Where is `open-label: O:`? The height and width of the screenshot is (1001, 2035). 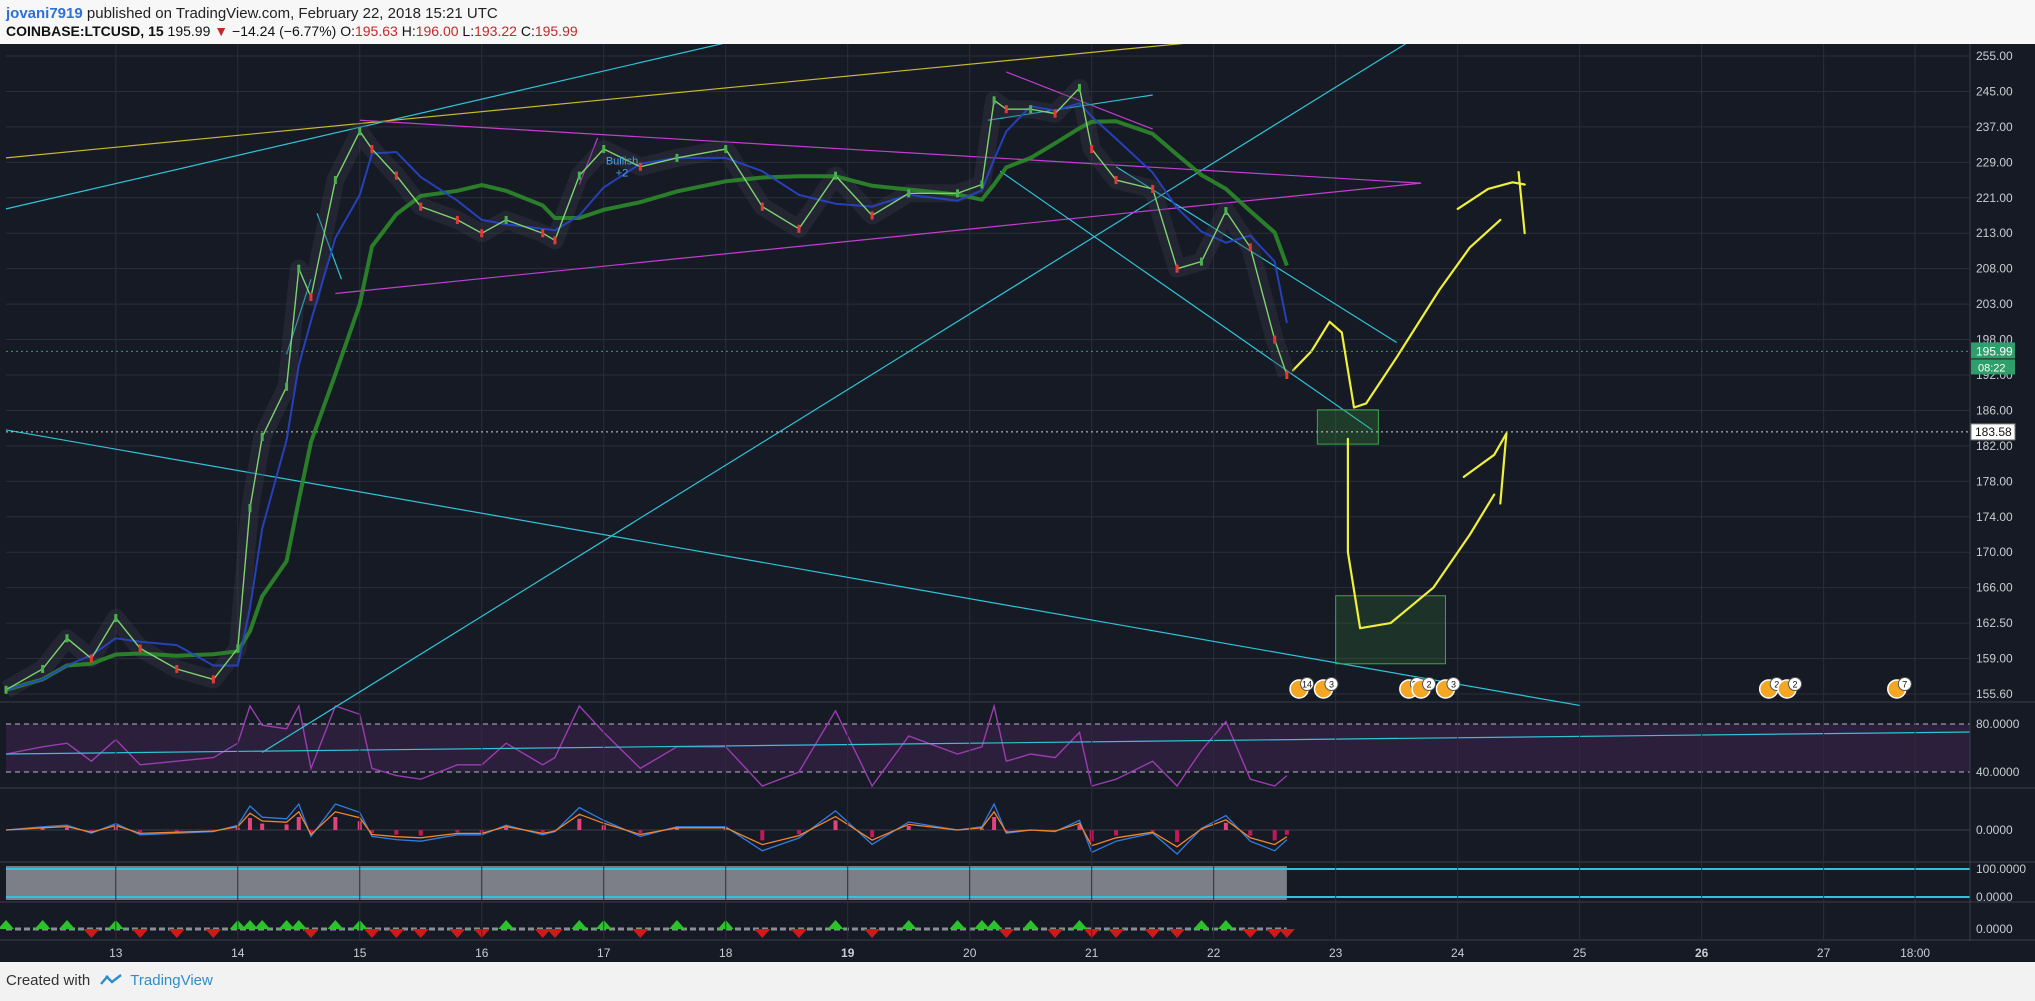
open-label: O: is located at coordinates (347, 31).